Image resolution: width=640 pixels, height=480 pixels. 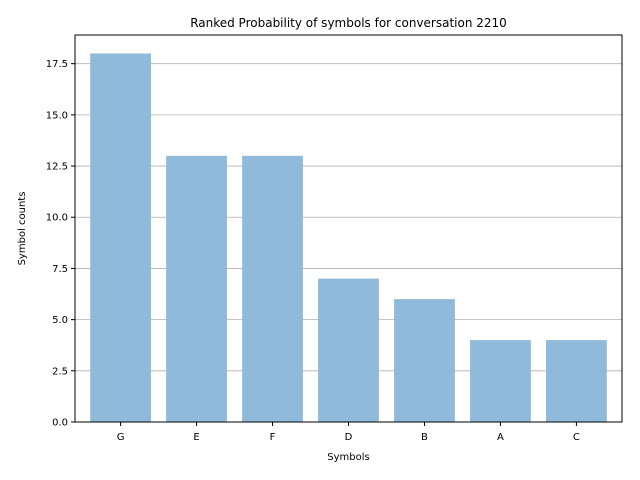 I want to click on y-tick-label: 2.5, so click(x=60, y=371).